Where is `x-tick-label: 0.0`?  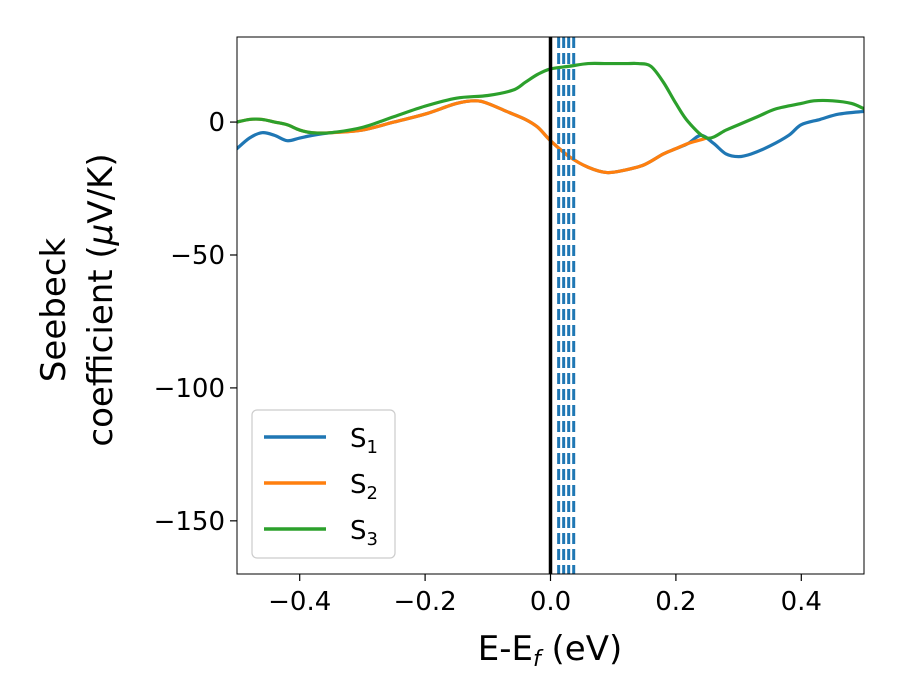
x-tick-label: 0.0 is located at coordinates (550, 602).